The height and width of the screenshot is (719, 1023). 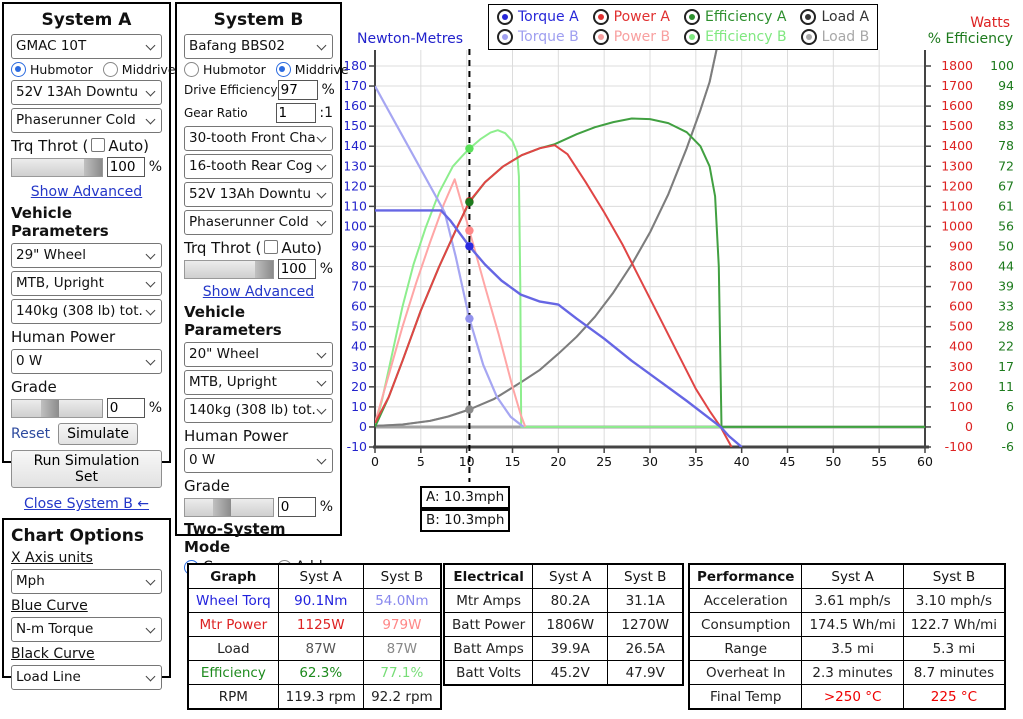 What do you see at coordinates (110, 69) in the screenshot?
I see `middrive-radio-a` at bounding box center [110, 69].